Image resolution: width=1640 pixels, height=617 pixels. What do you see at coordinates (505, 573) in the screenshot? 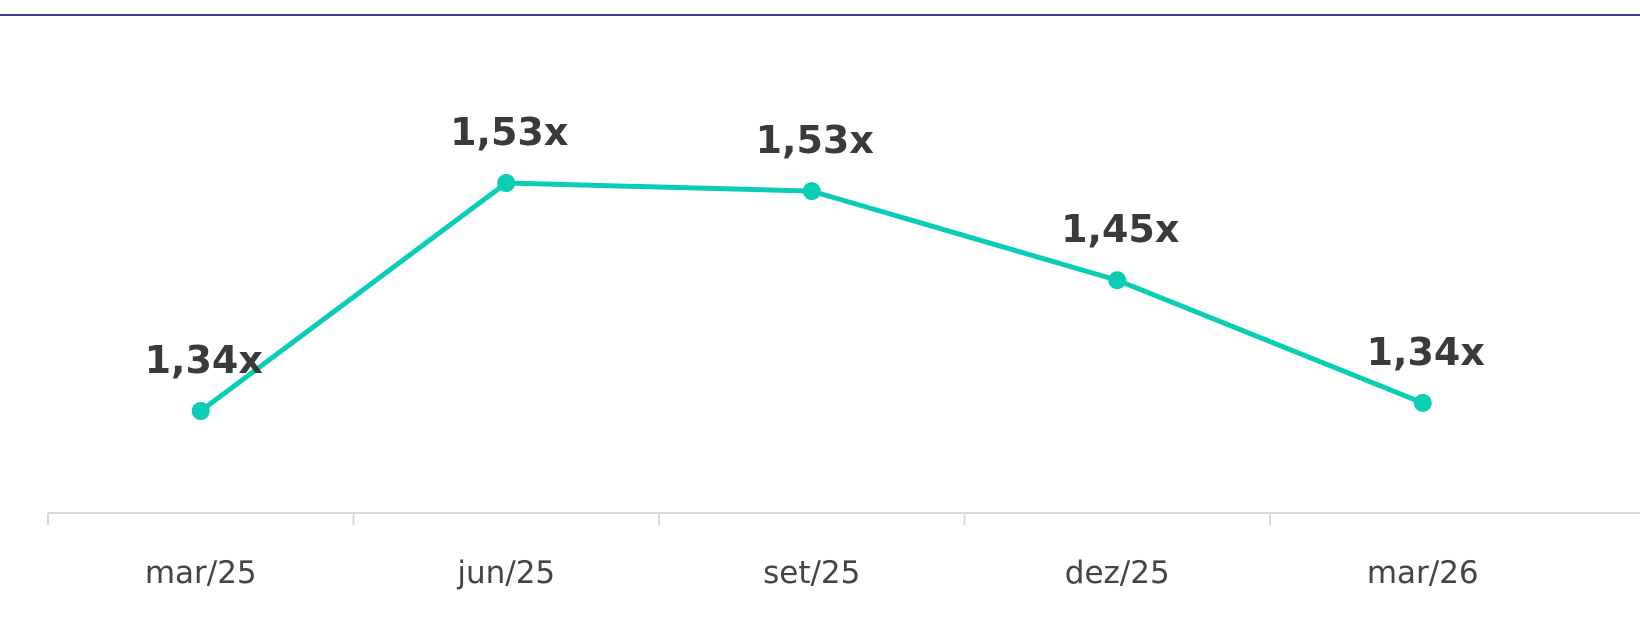
I see `x-tick-label: jun/25` at bounding box center [505, 573].